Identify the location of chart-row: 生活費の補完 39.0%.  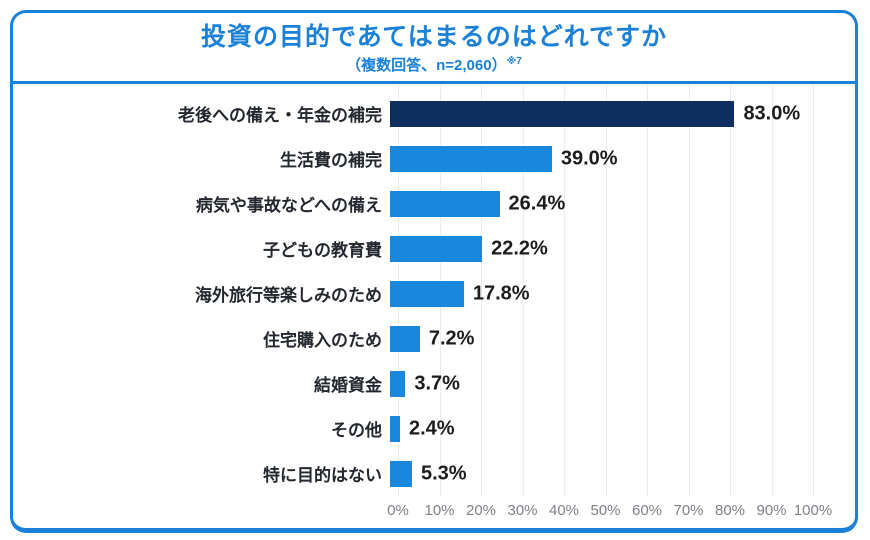
(434, 158).